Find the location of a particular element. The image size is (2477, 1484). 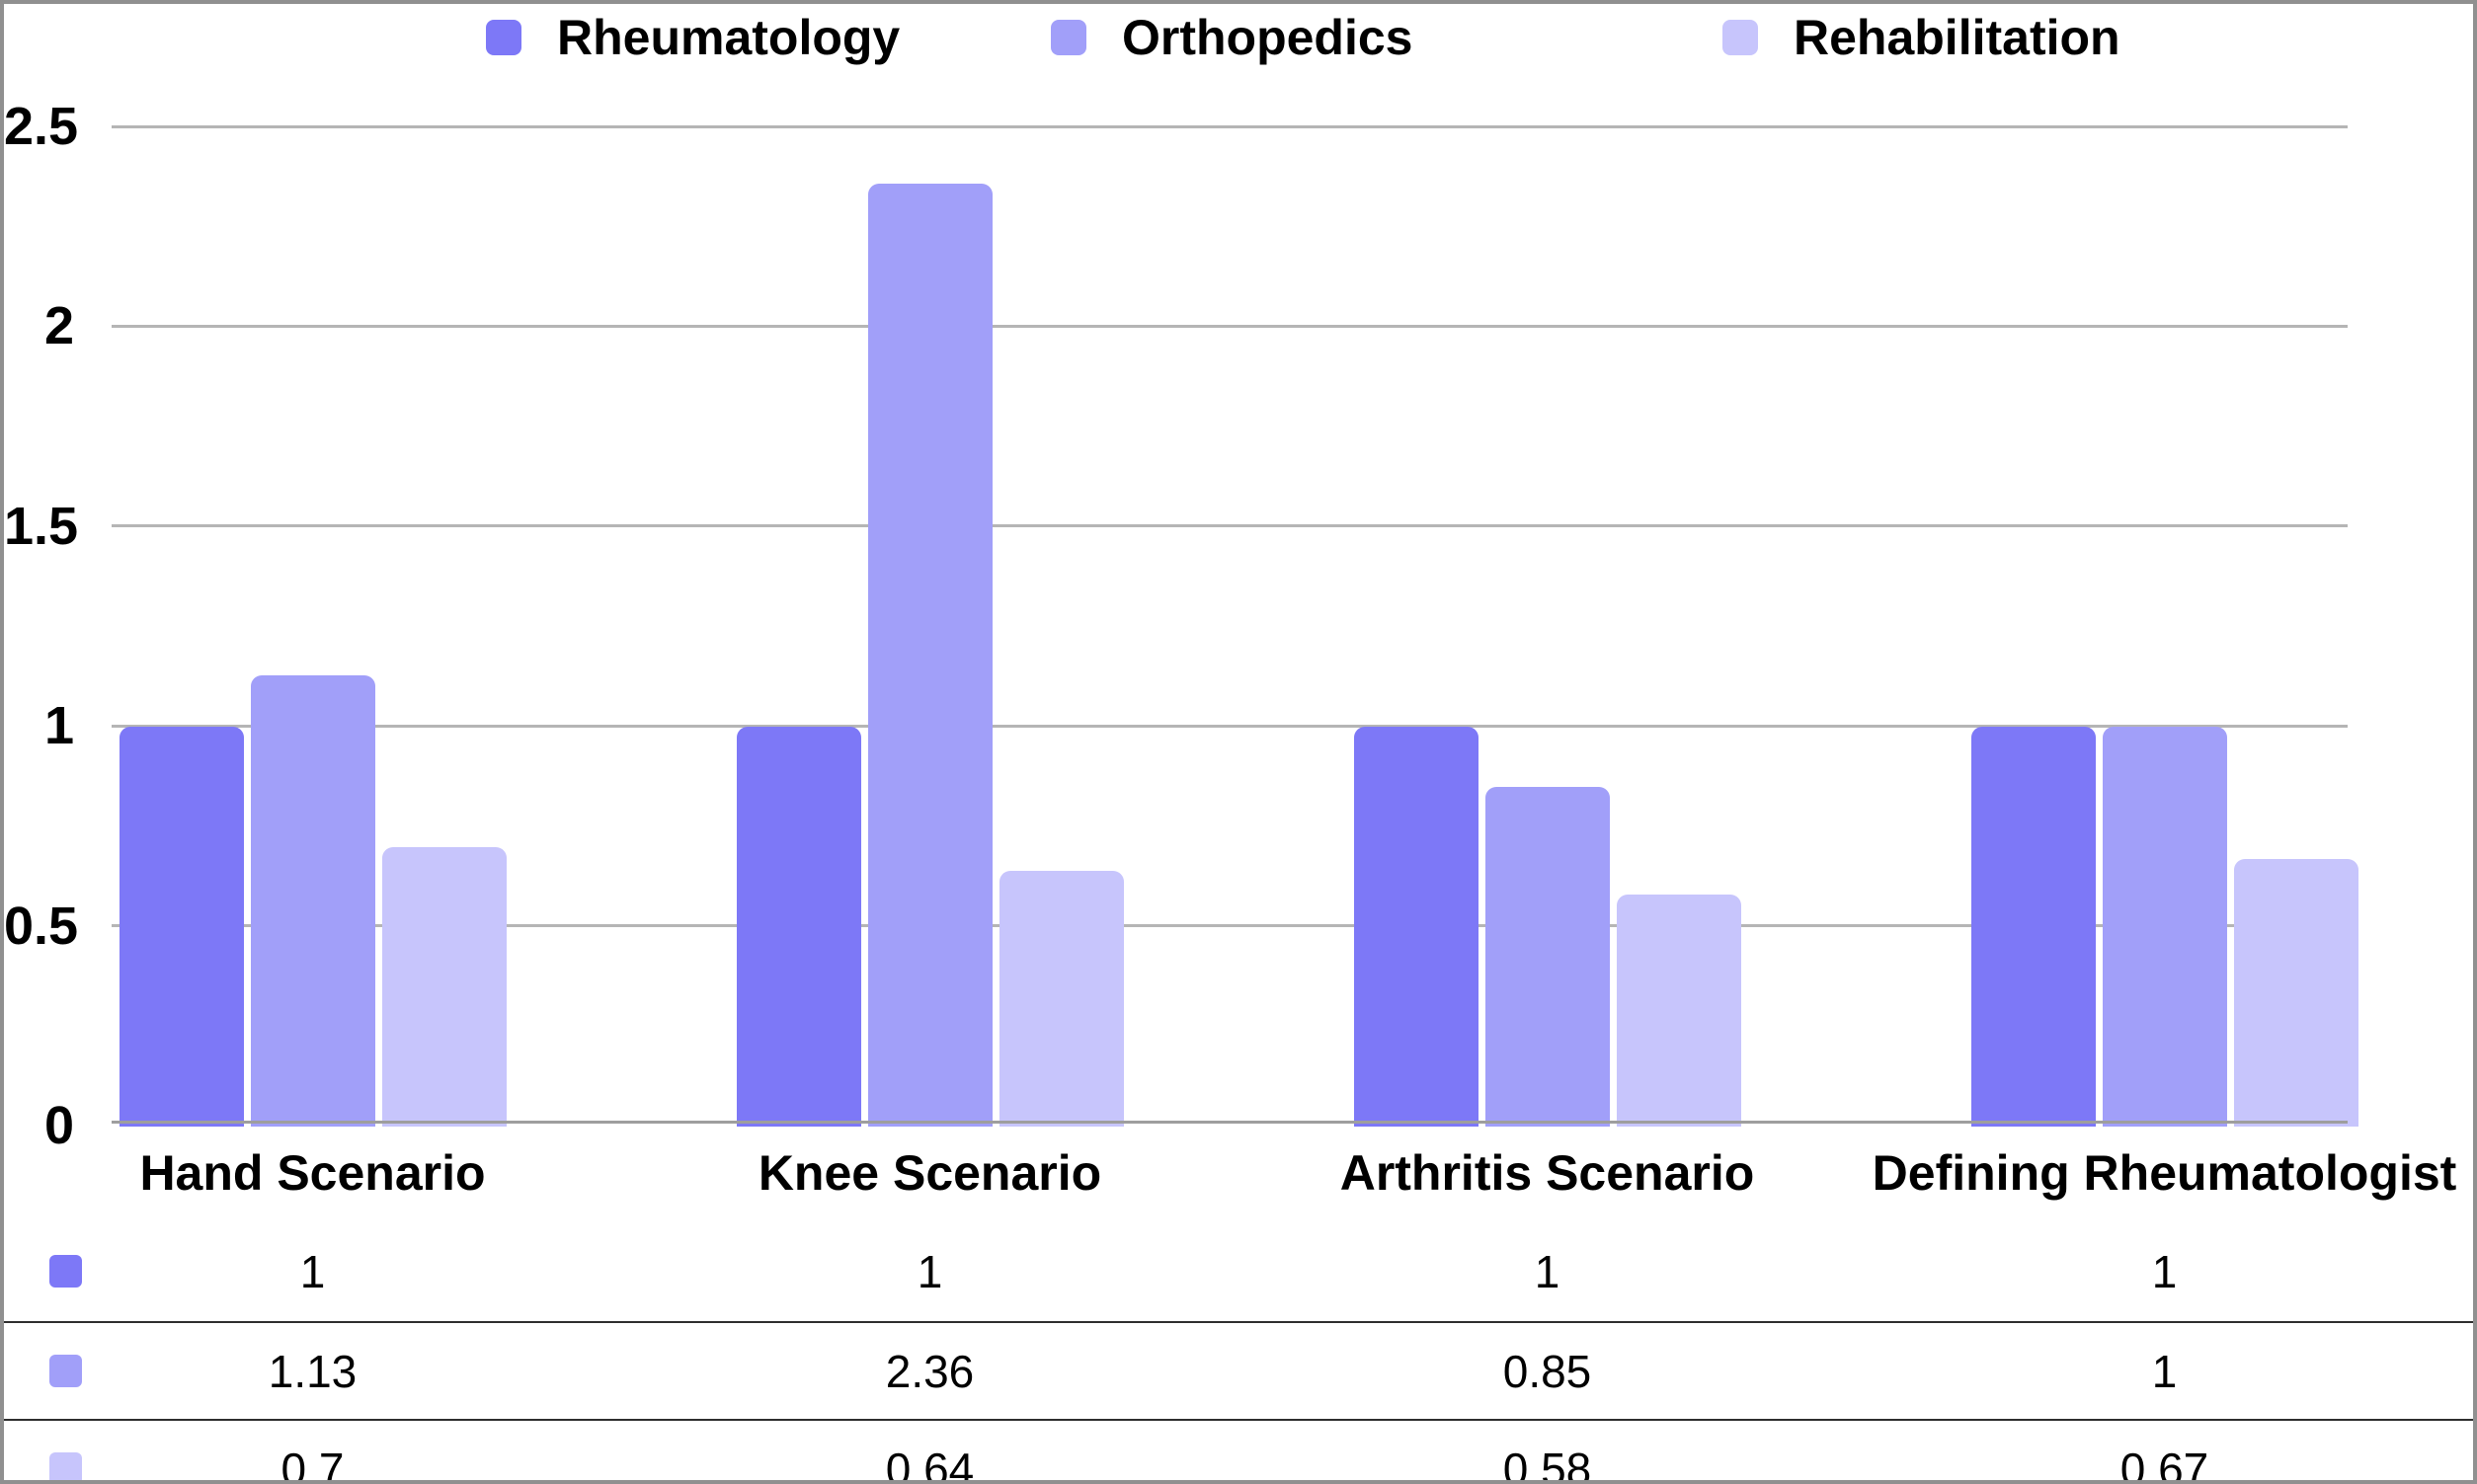

legend-item-orthopedics: Orthopedics is located at coordinates (1231, 38).